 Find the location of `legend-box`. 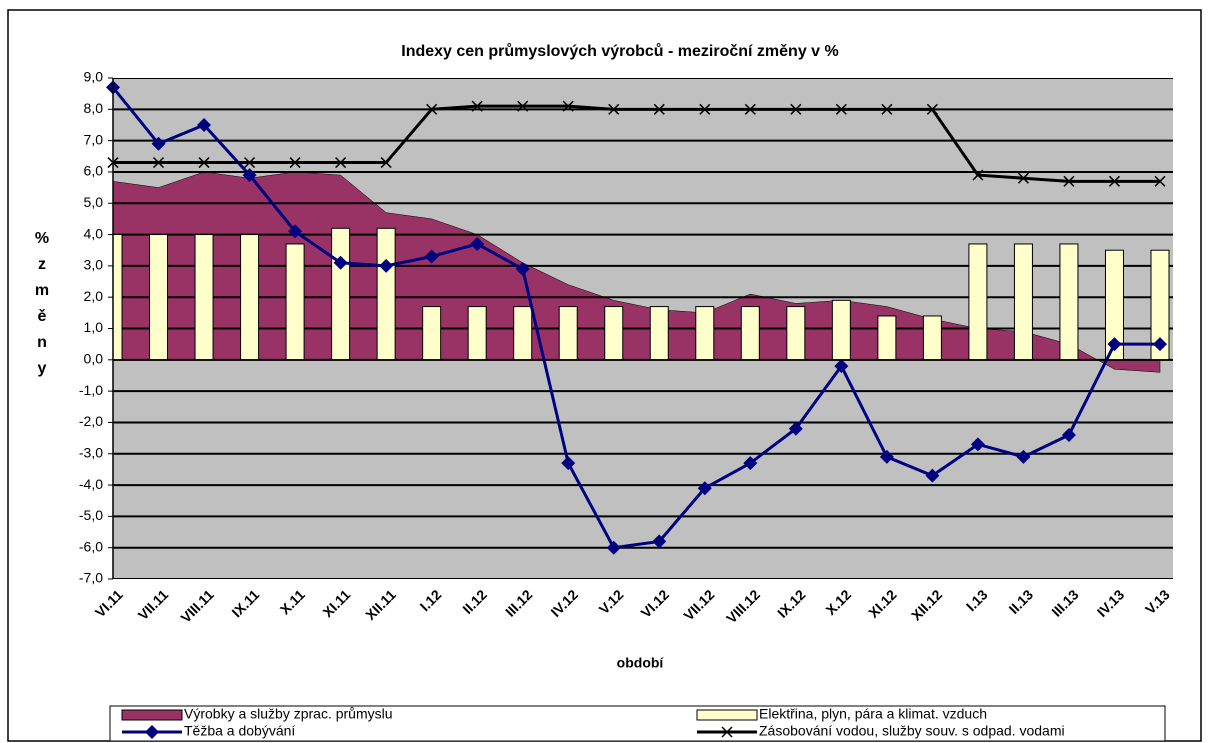

legend-box is located at coordinates (637, 723).